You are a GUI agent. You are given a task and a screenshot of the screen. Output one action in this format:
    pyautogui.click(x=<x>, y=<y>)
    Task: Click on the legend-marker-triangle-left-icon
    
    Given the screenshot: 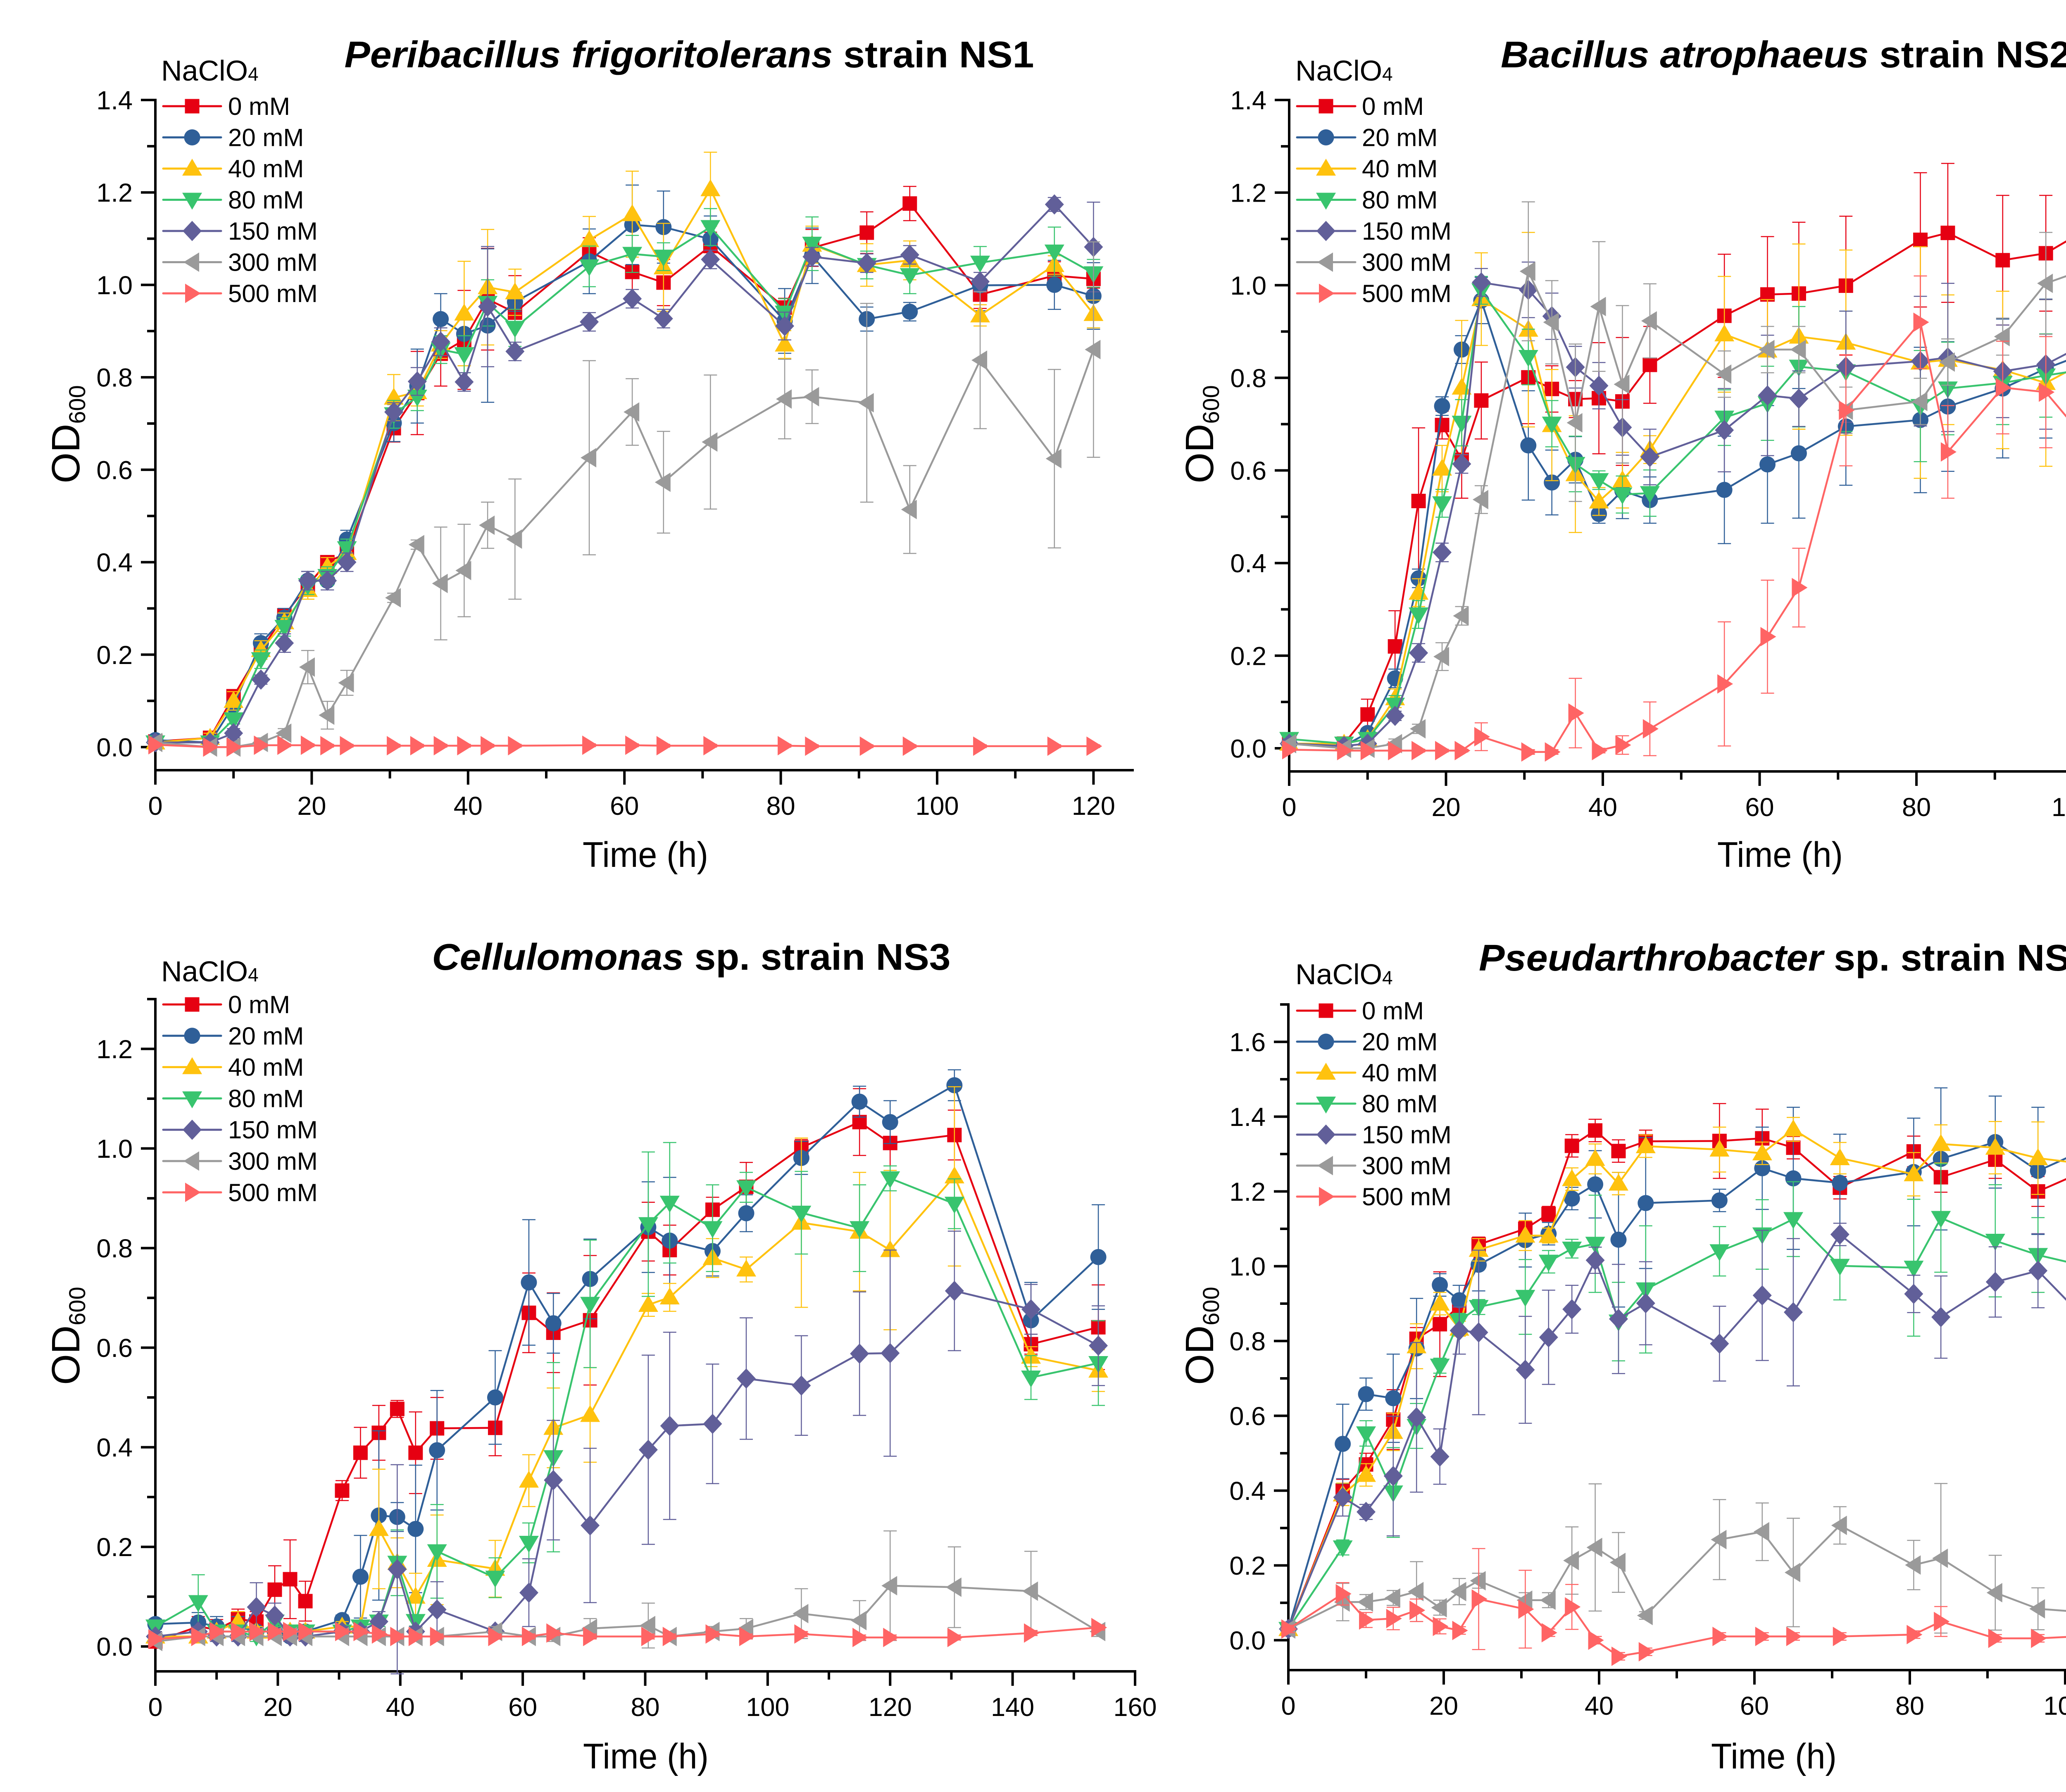 What is the action you would take?
    pyautogui.click(x=1325, y=262)
    